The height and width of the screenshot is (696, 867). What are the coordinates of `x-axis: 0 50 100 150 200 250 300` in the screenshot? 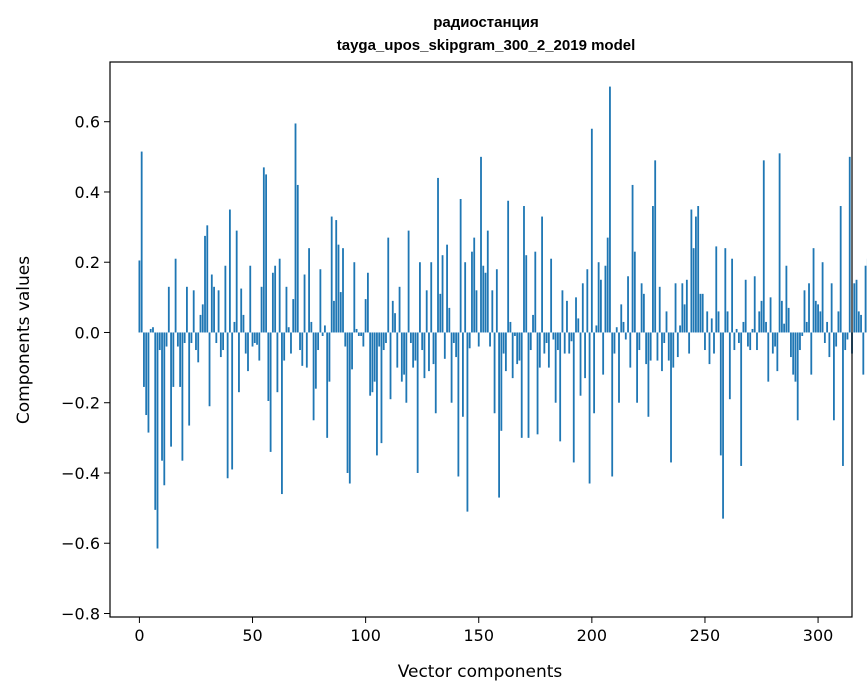 It's located at (483, 631).